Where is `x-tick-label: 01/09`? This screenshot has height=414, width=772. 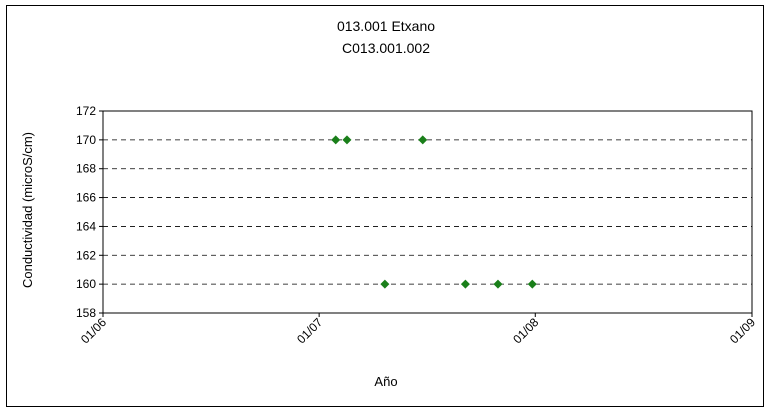 x-tick-label: 01/09 is located at coordinates (742, 330).